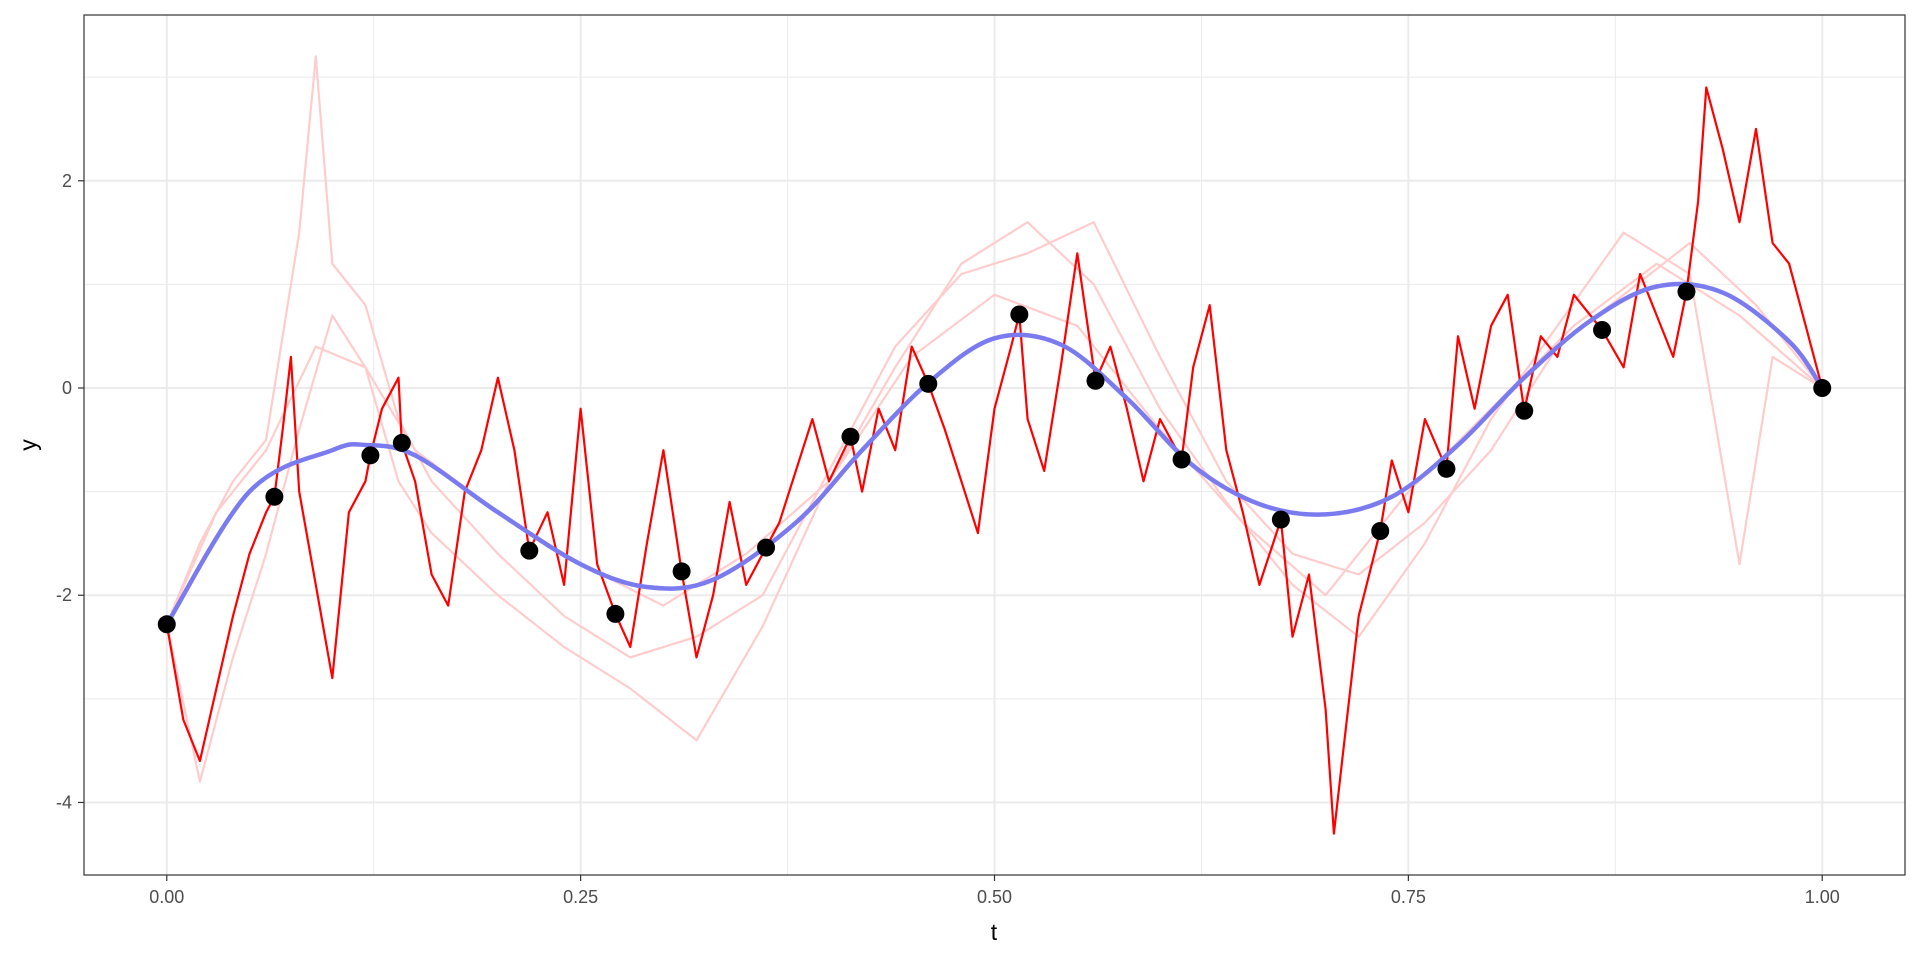 This screenshot has height=960, width=1920. Describe the element at coordinates (994, 932) in the screenshot. I see `x-axis-title: t` at that location.